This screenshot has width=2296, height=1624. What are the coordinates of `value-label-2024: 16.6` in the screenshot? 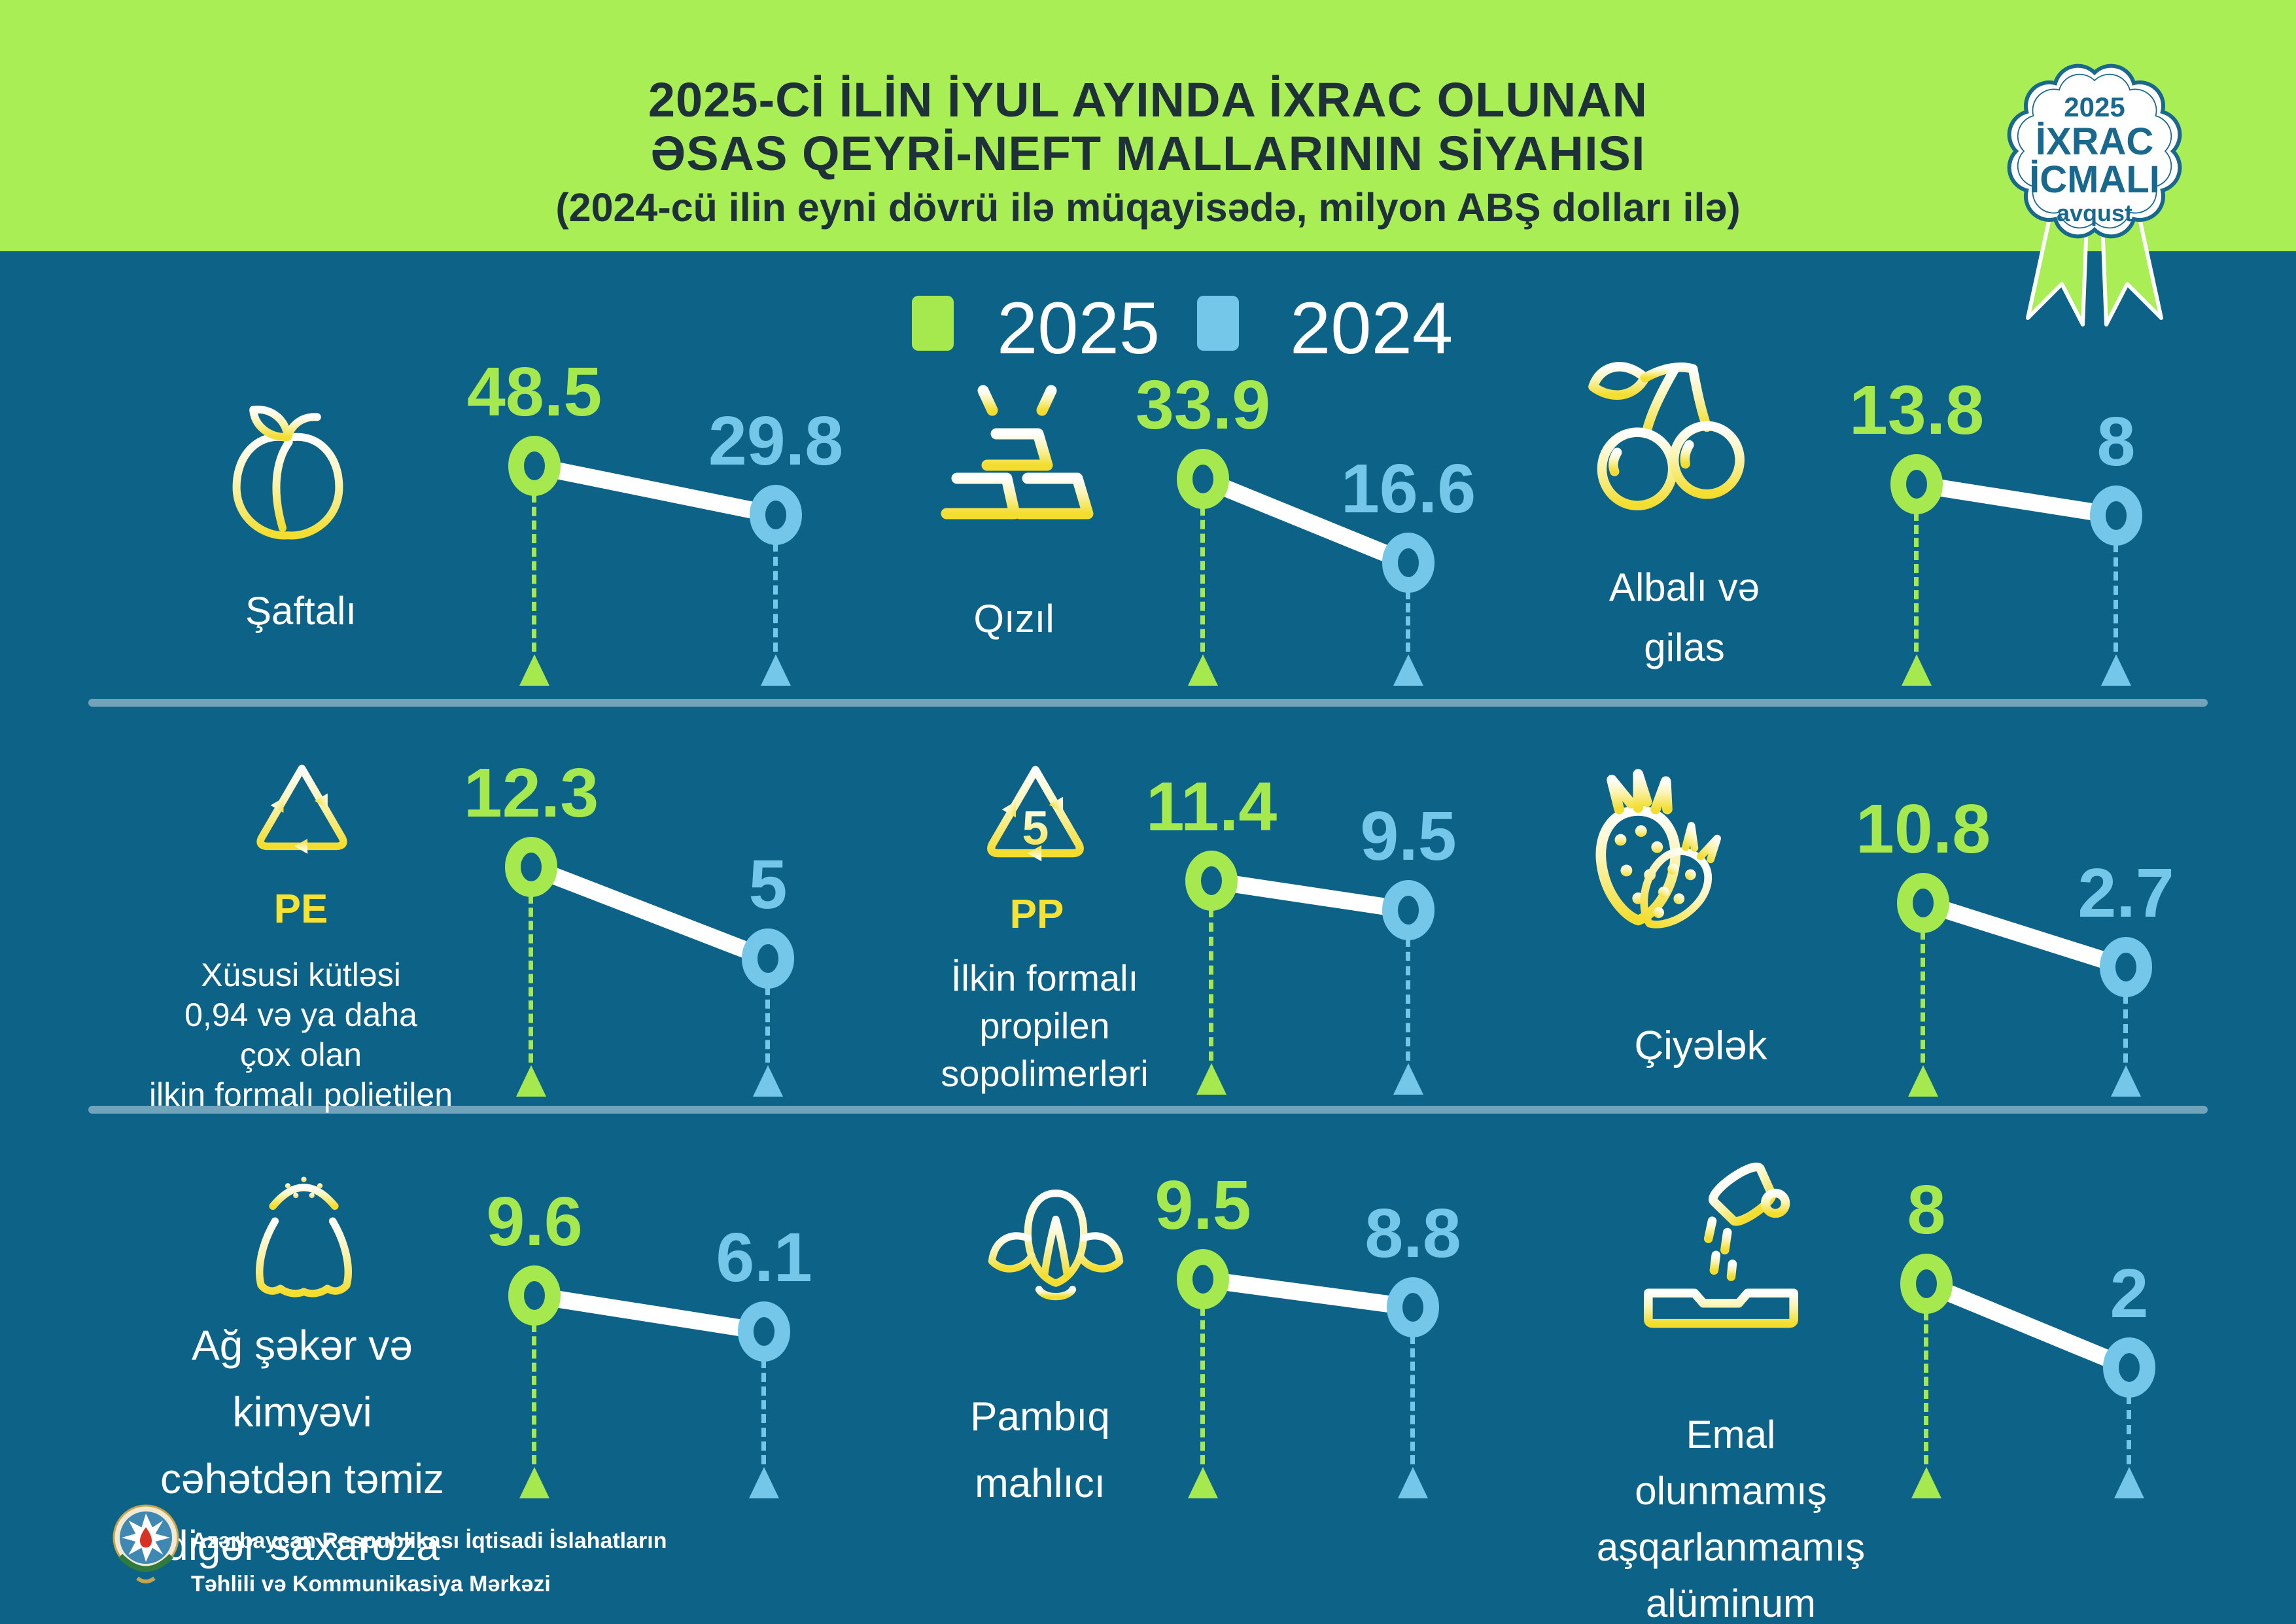 It's located at (1408, 488).